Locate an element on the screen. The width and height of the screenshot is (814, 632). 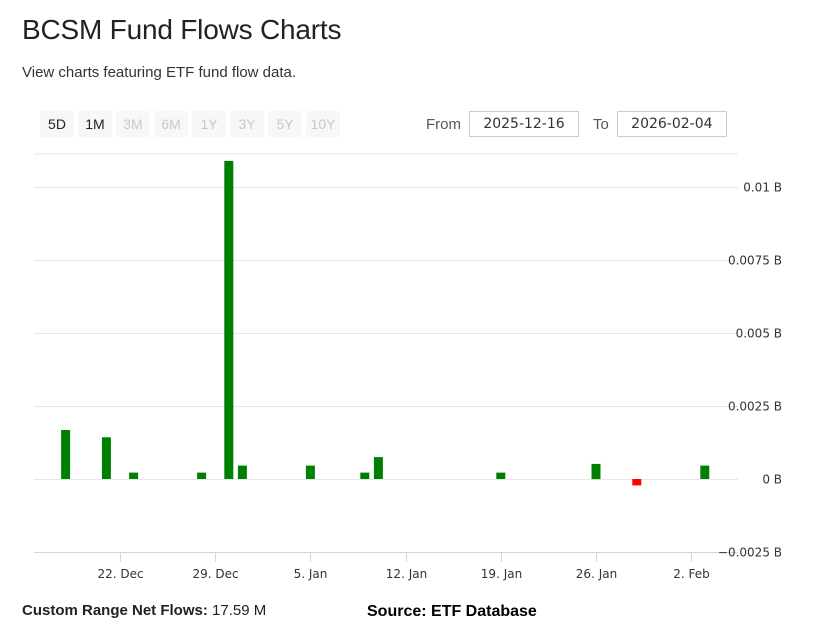
range-button-3y: 3Y is located at coordinates (247, 124).